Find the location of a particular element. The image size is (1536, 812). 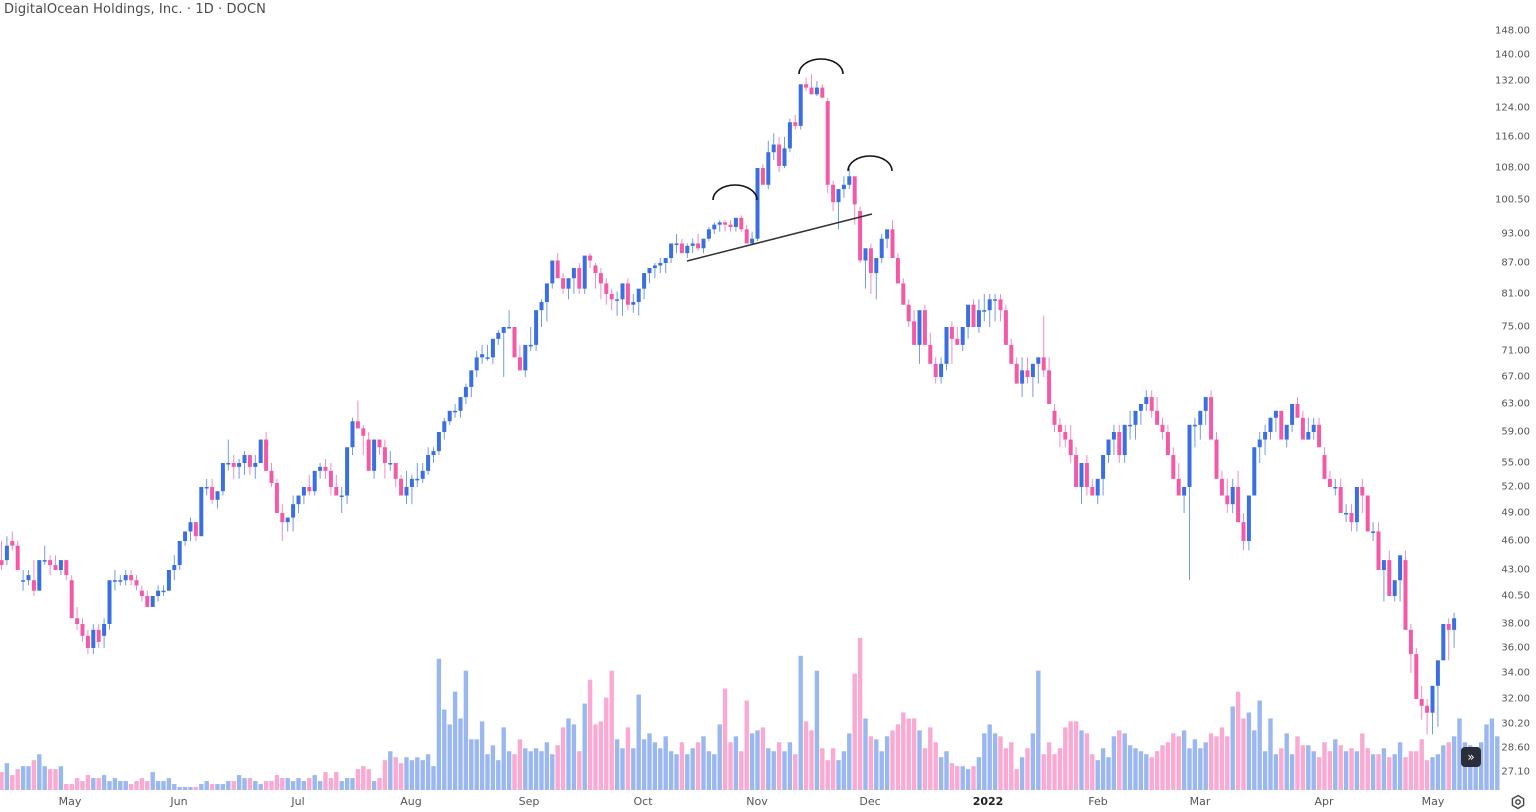

time-tick-label: Feb is located at coordinates (1098, 801).